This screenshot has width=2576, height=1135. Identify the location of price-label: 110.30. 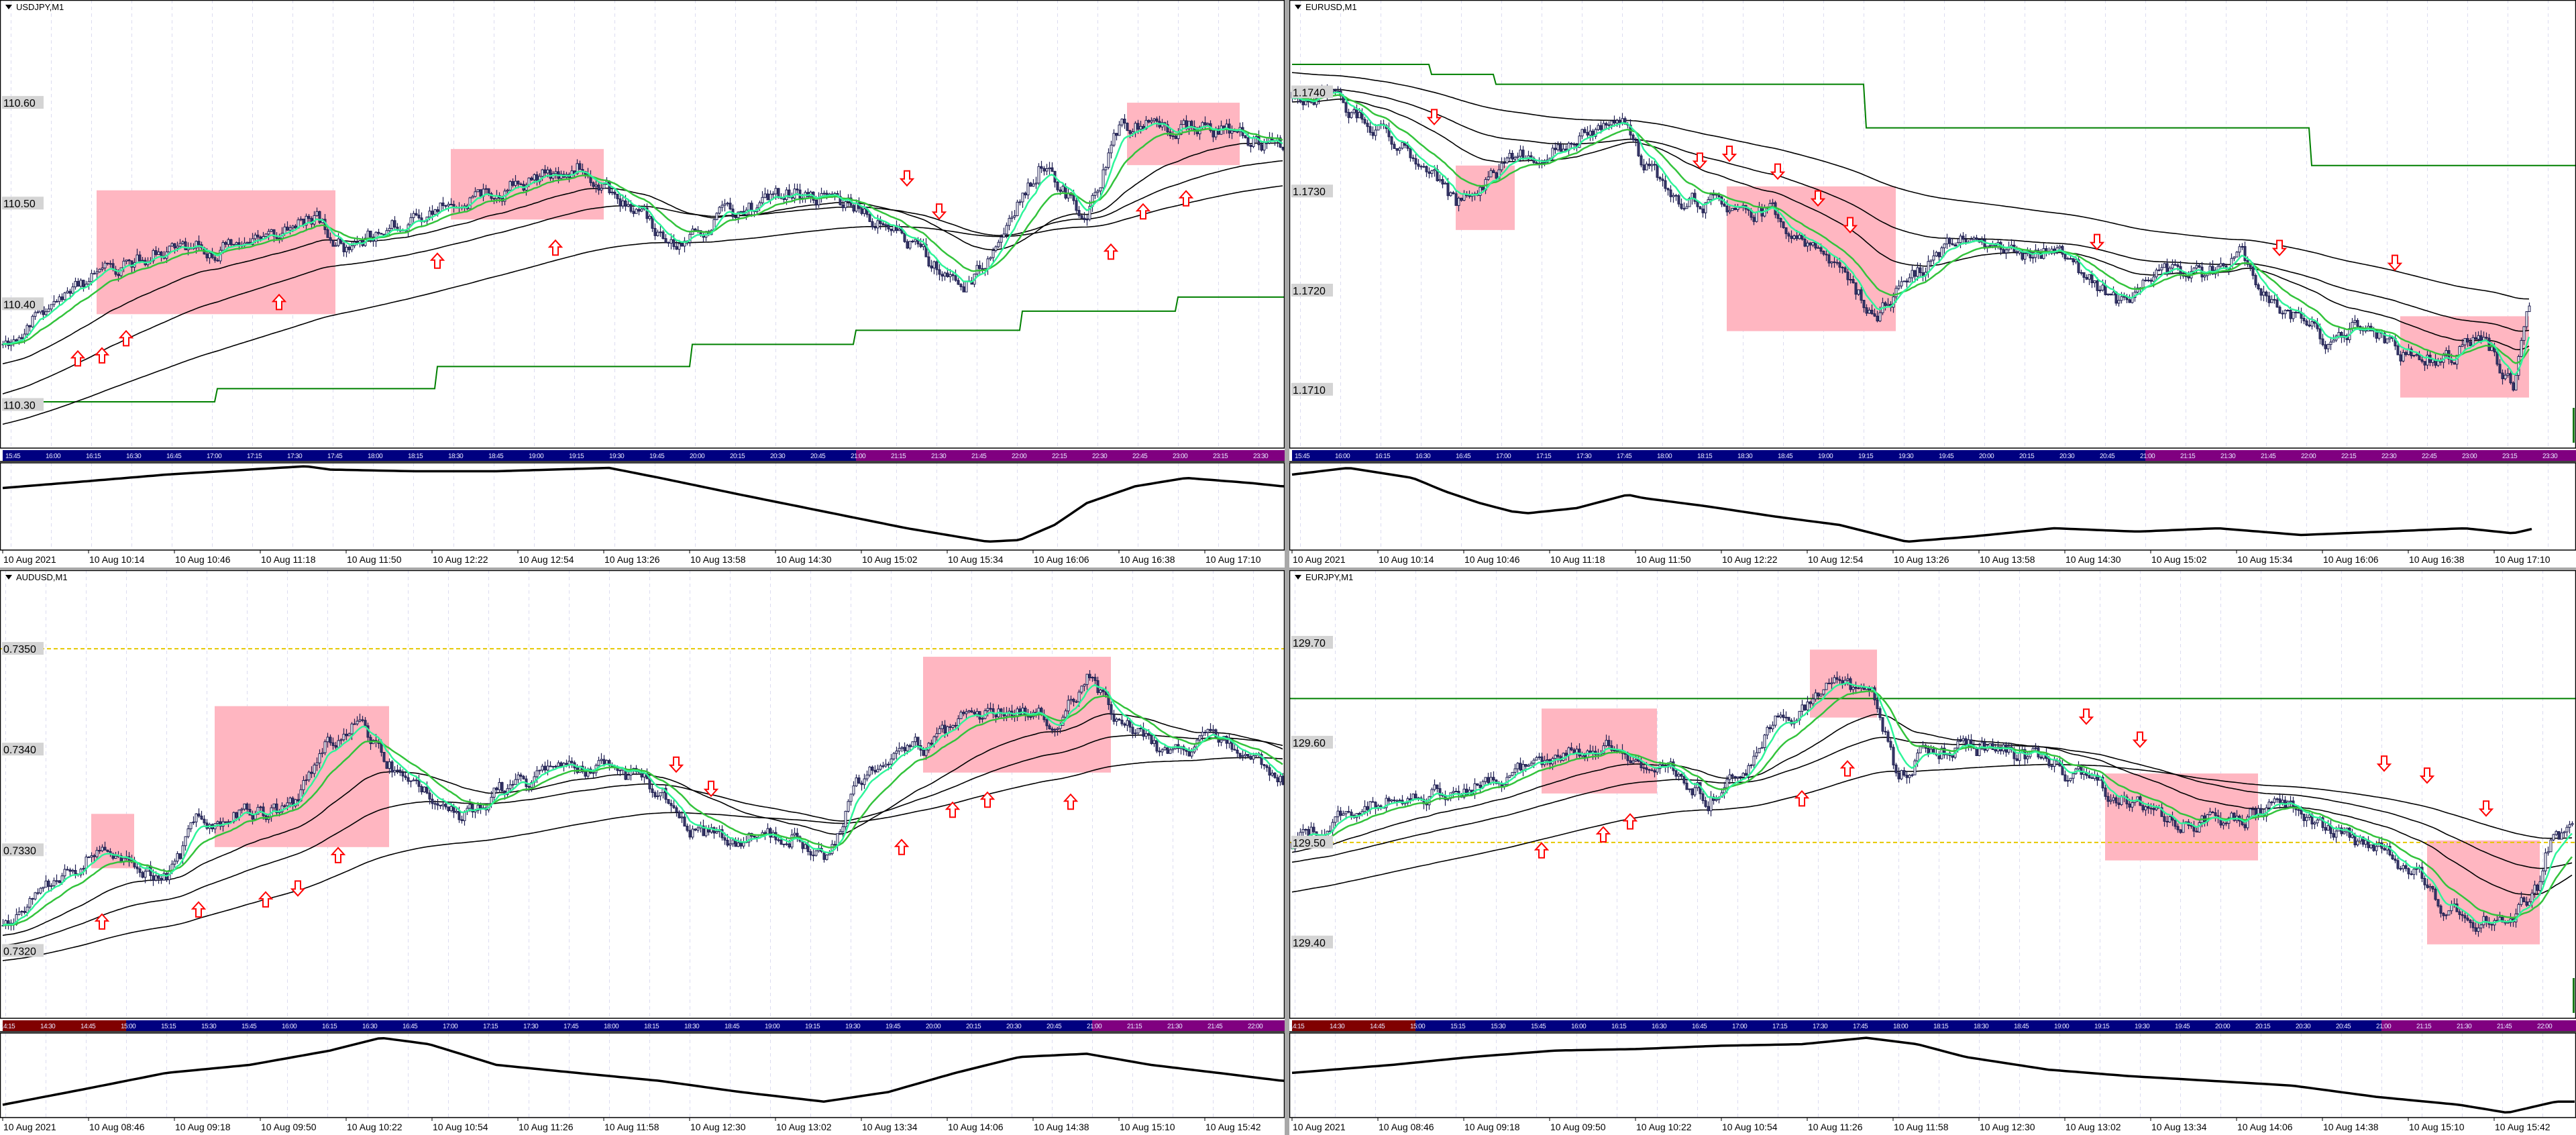
(19, 406).